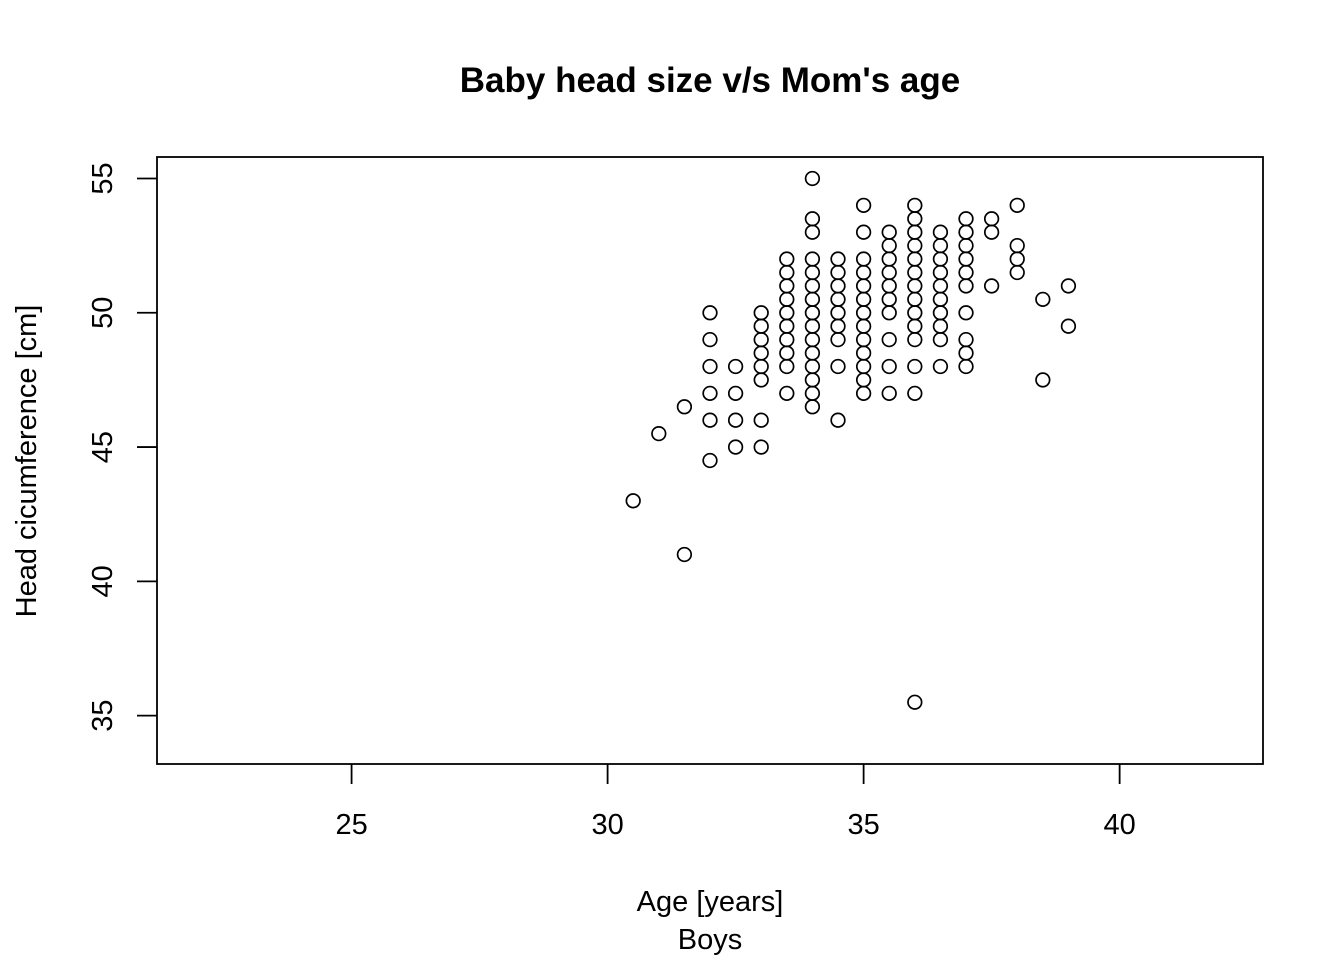 The height and width of the screenshot is (960, 1344). I want to click on y-tick-label-4: 55, so click(103, 178).